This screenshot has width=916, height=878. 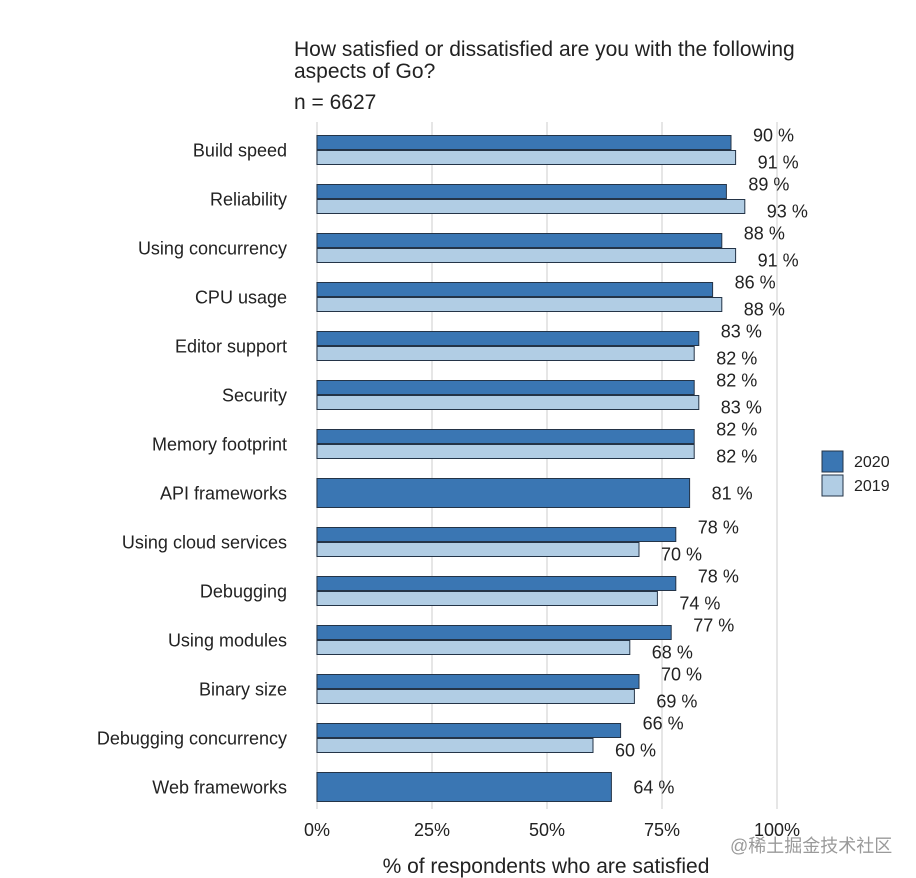 I want to click on legend-swatch-2020, so click(x=832, y=461).